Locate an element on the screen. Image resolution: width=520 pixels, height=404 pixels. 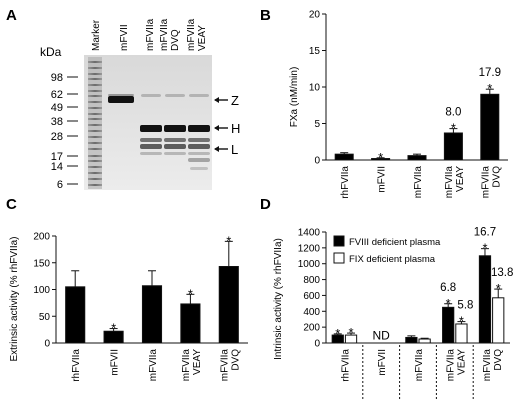
y-tick-label: 1200 is located at coordinates (309, 248).